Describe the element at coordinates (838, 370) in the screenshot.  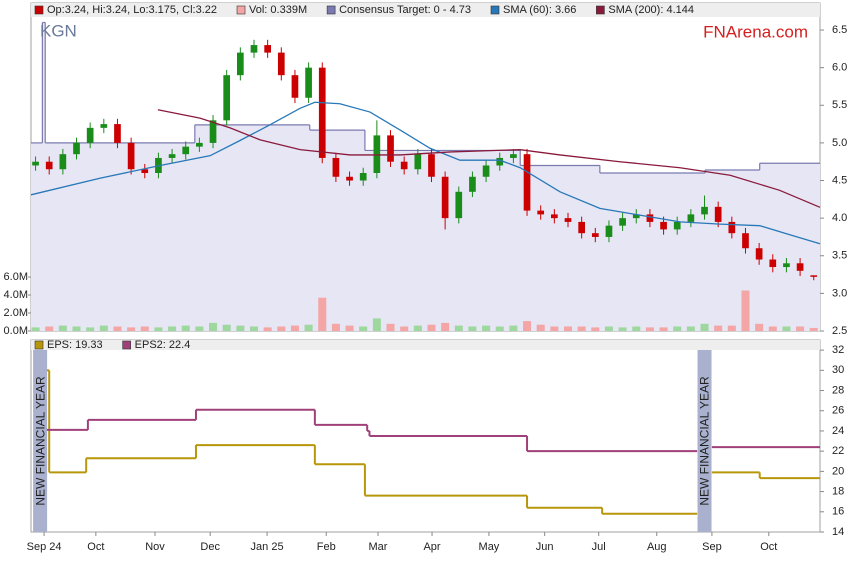
I see `y-tick-label: 30` at that location.